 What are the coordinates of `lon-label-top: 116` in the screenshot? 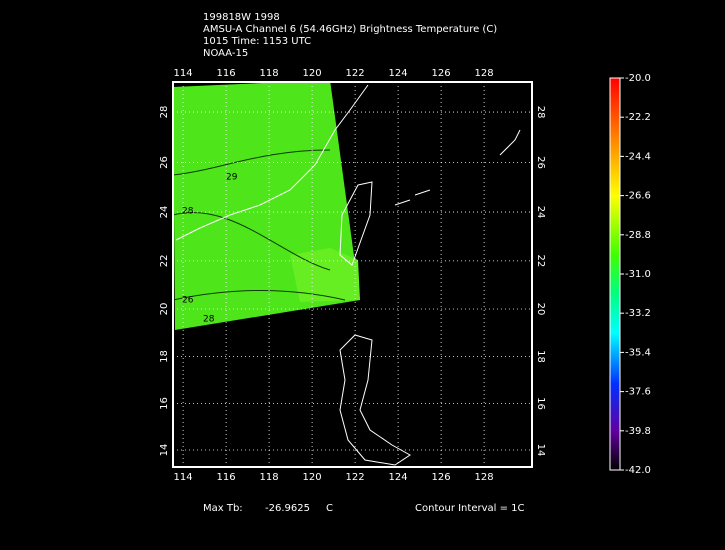 It's located at (226, 73).